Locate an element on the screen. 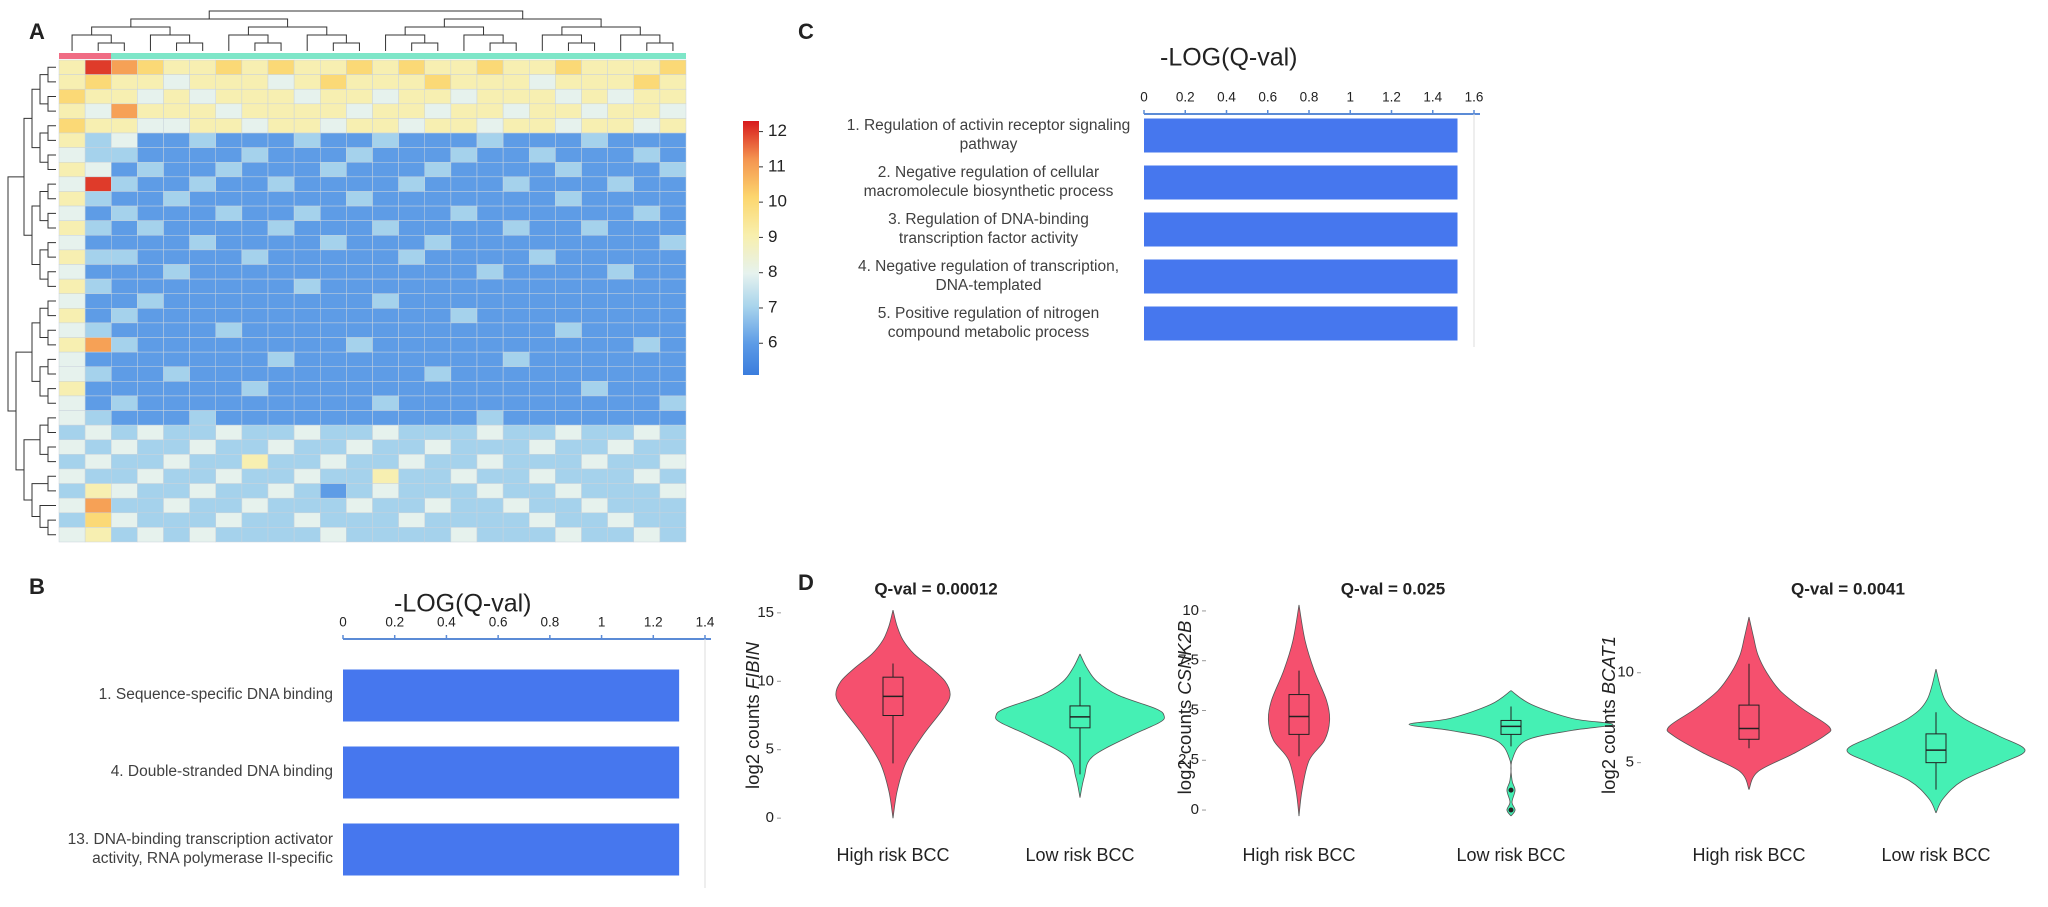 This screenshot has width=2048, height=907. y-axis-label: log2 counts BCAT1 is located at coordinates (1608, 715).